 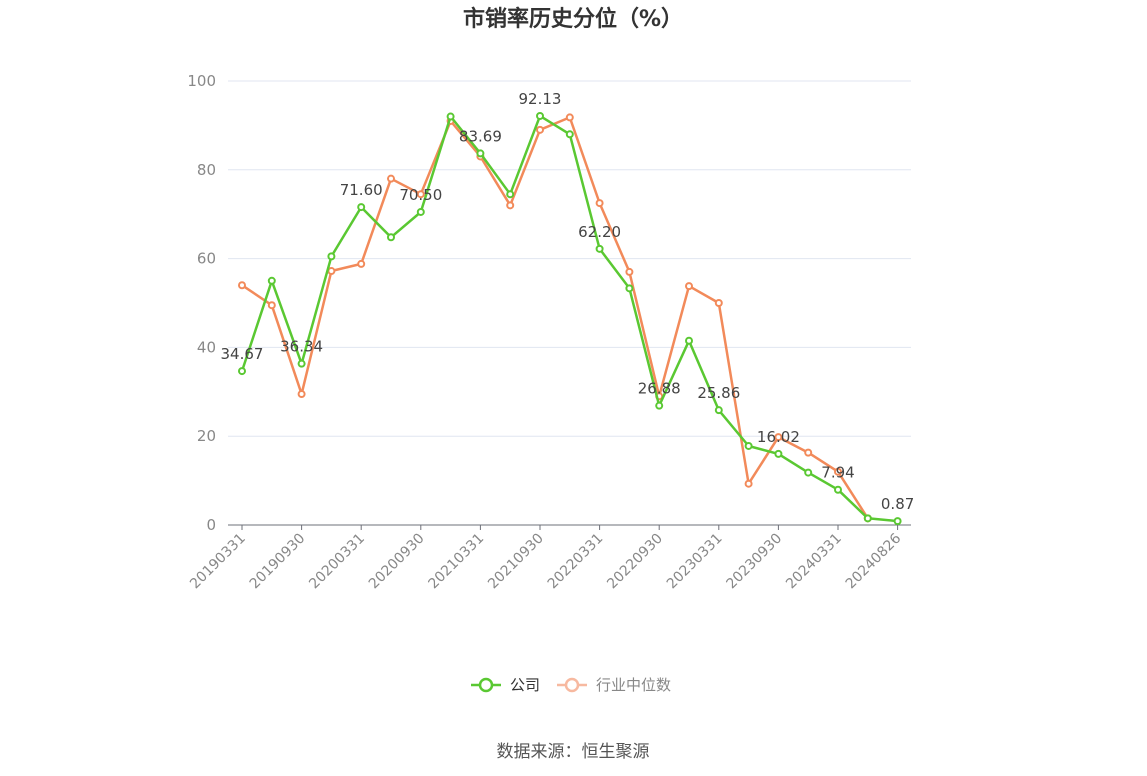 I want to click on data-label: 70.50, so click(x=420, y=195).